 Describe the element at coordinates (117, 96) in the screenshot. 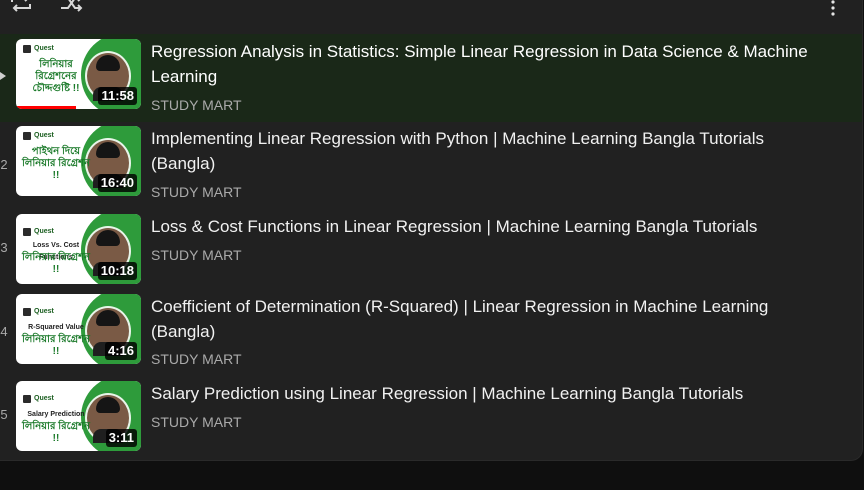

I see `duration-badge: 11:58` at that location.